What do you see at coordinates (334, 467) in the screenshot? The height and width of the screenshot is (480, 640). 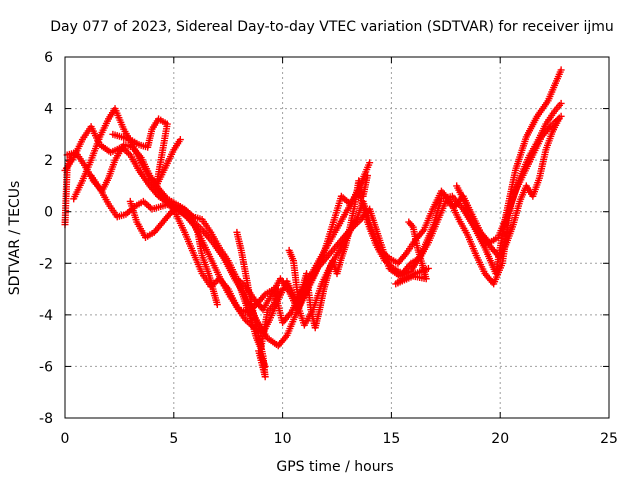 I see `x-axis-label: GPS time / hours` at bounding box center [334, 467].